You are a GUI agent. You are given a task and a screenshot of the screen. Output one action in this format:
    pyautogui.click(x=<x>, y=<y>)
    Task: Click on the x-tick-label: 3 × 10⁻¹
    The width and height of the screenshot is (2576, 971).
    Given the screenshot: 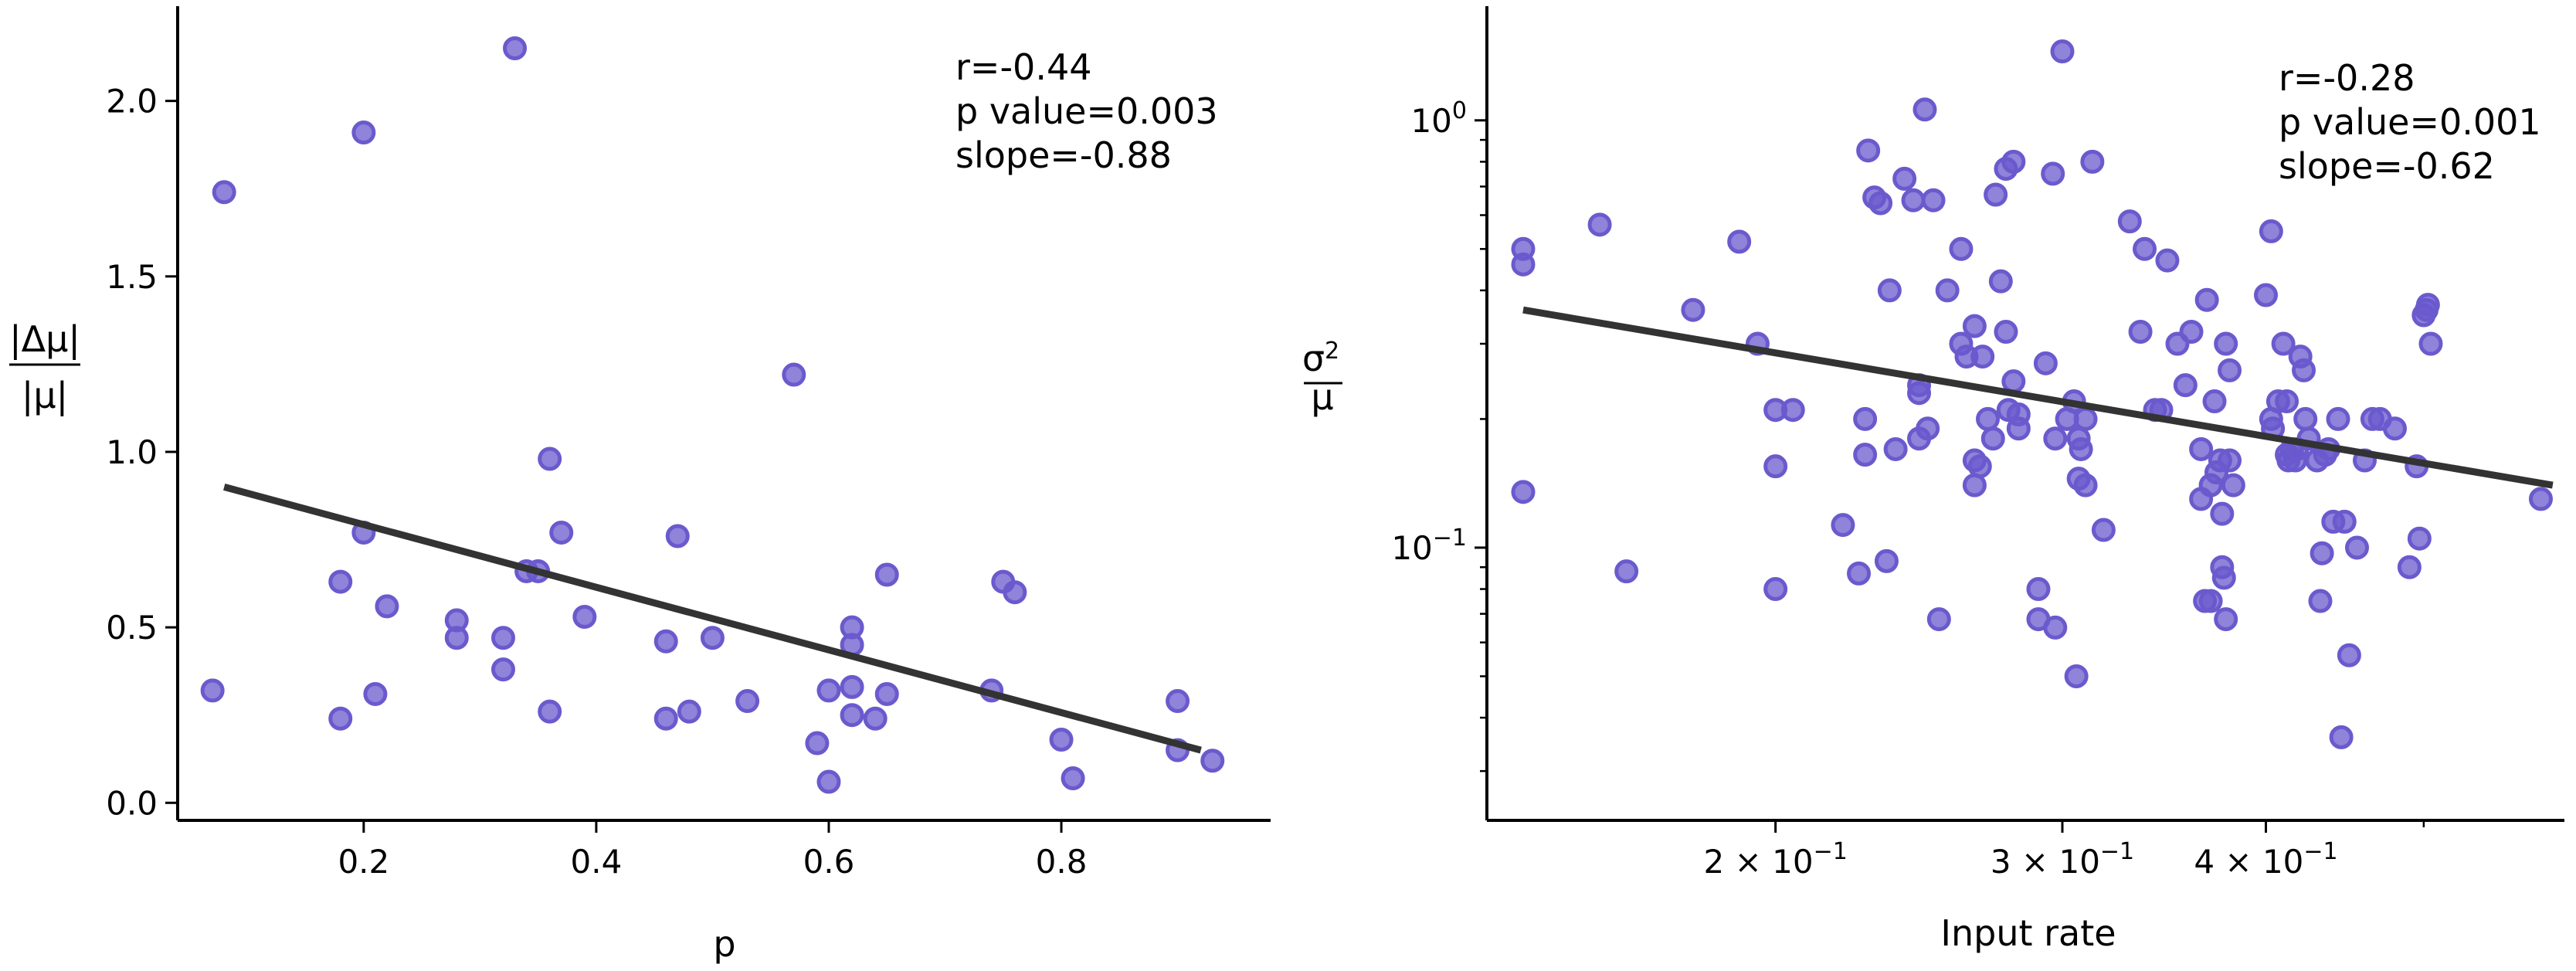 What is the action you would take?
    pyautogui.click(x=2062, y=860)
    